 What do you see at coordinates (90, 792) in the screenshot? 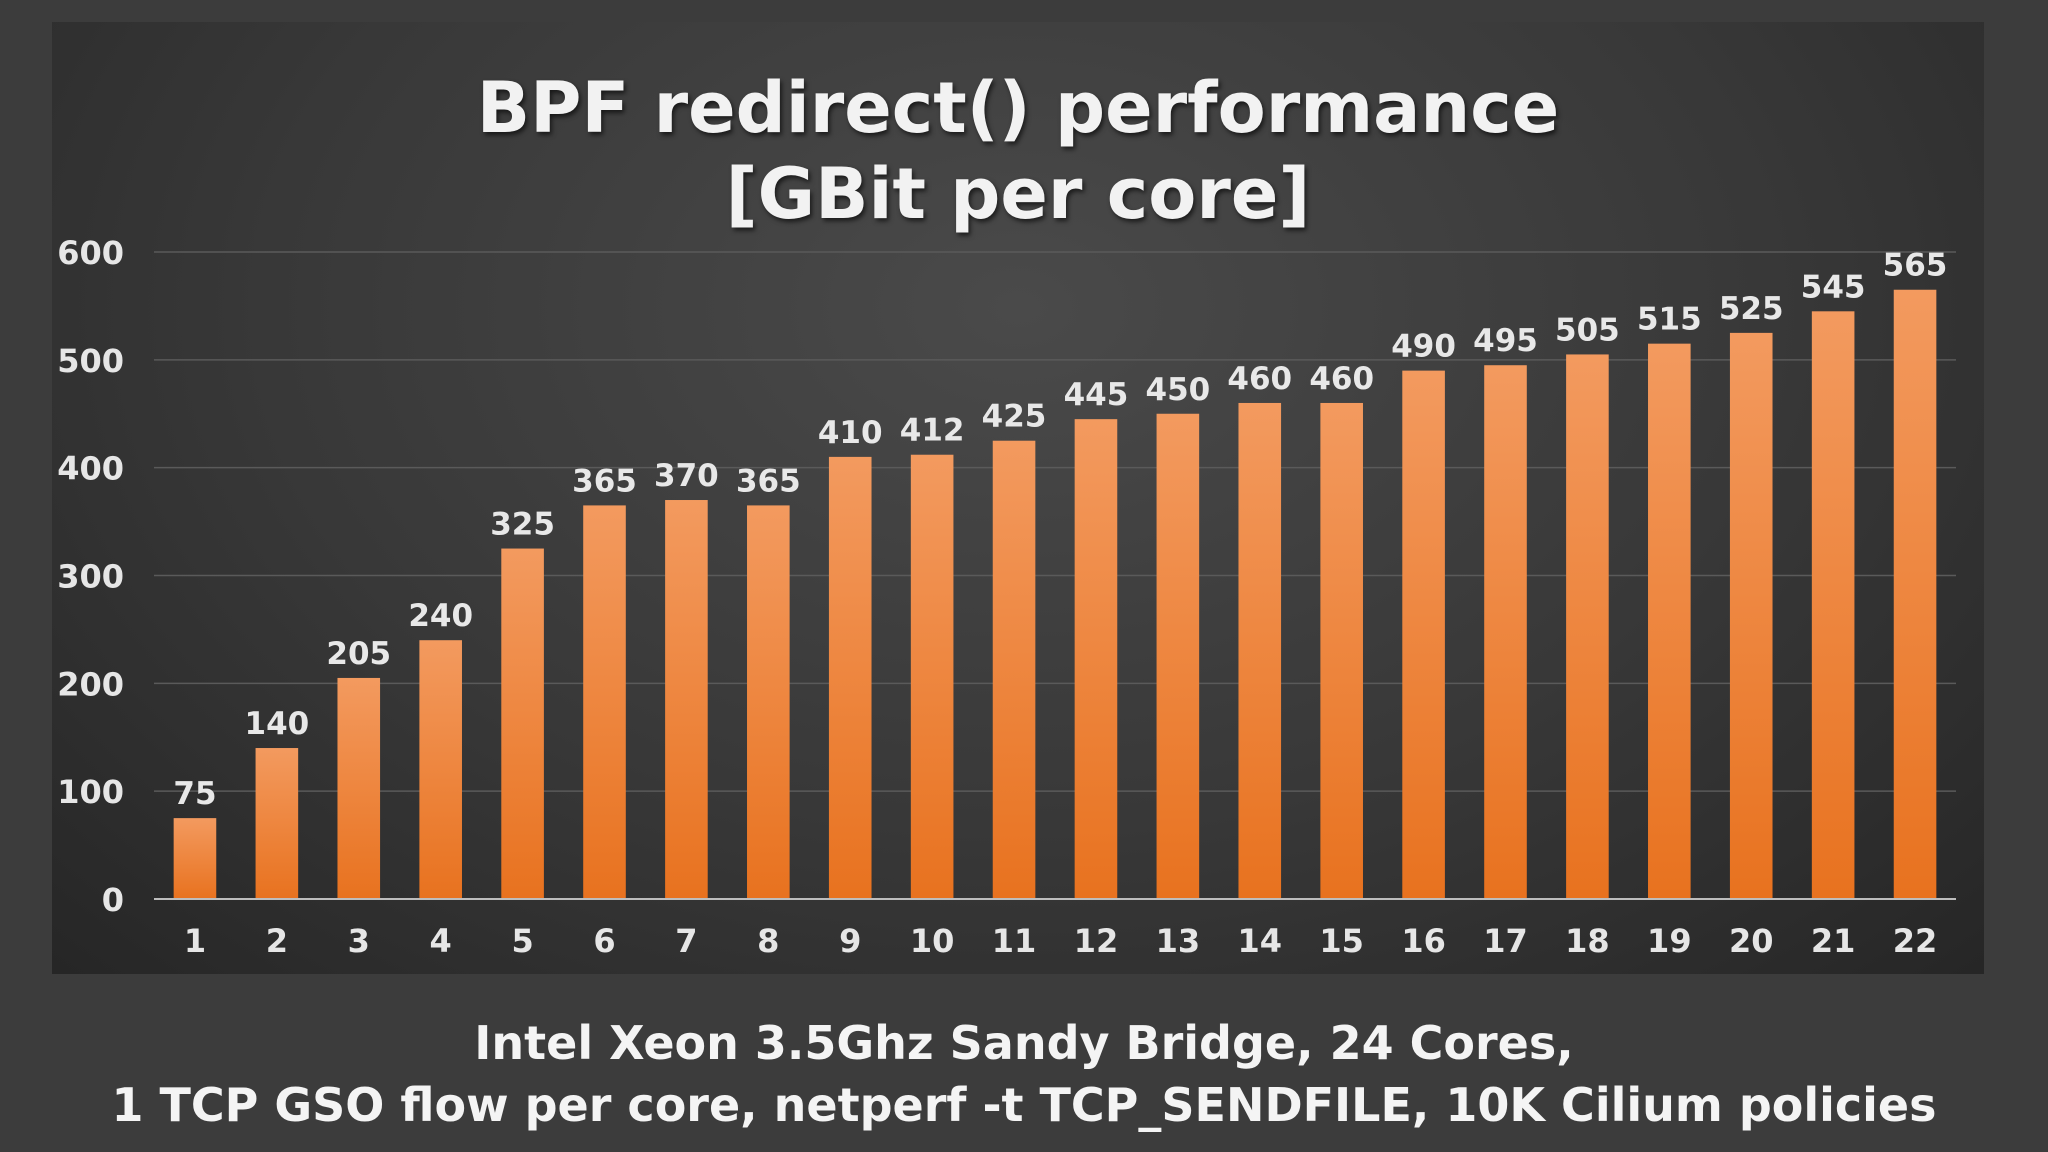
I see `y-tick-label: 100` at bounding box center [90, 792].